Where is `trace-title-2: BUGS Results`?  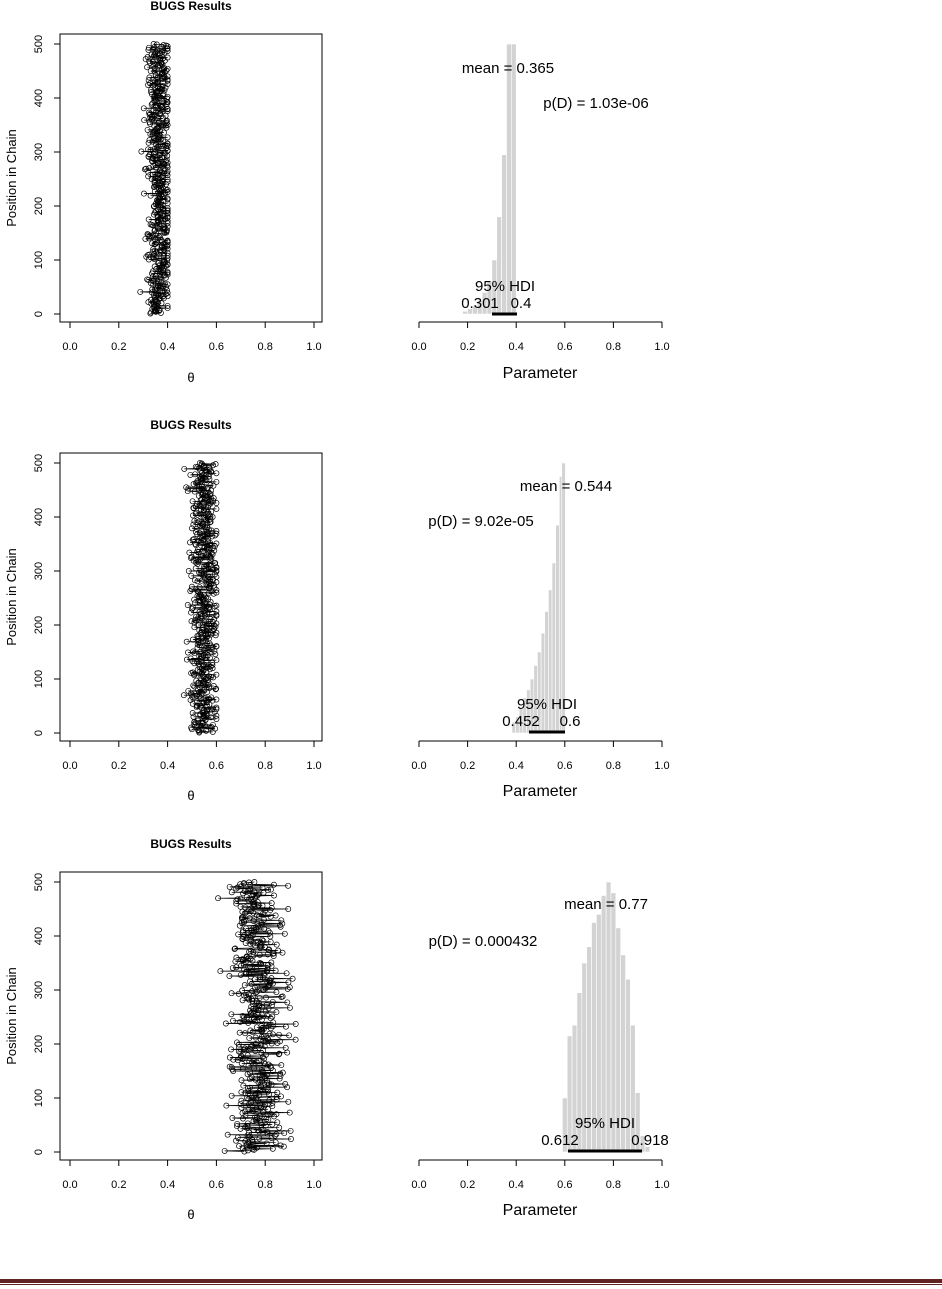 trace-title-2: BUGS Results is located at coordinates (191, 425).